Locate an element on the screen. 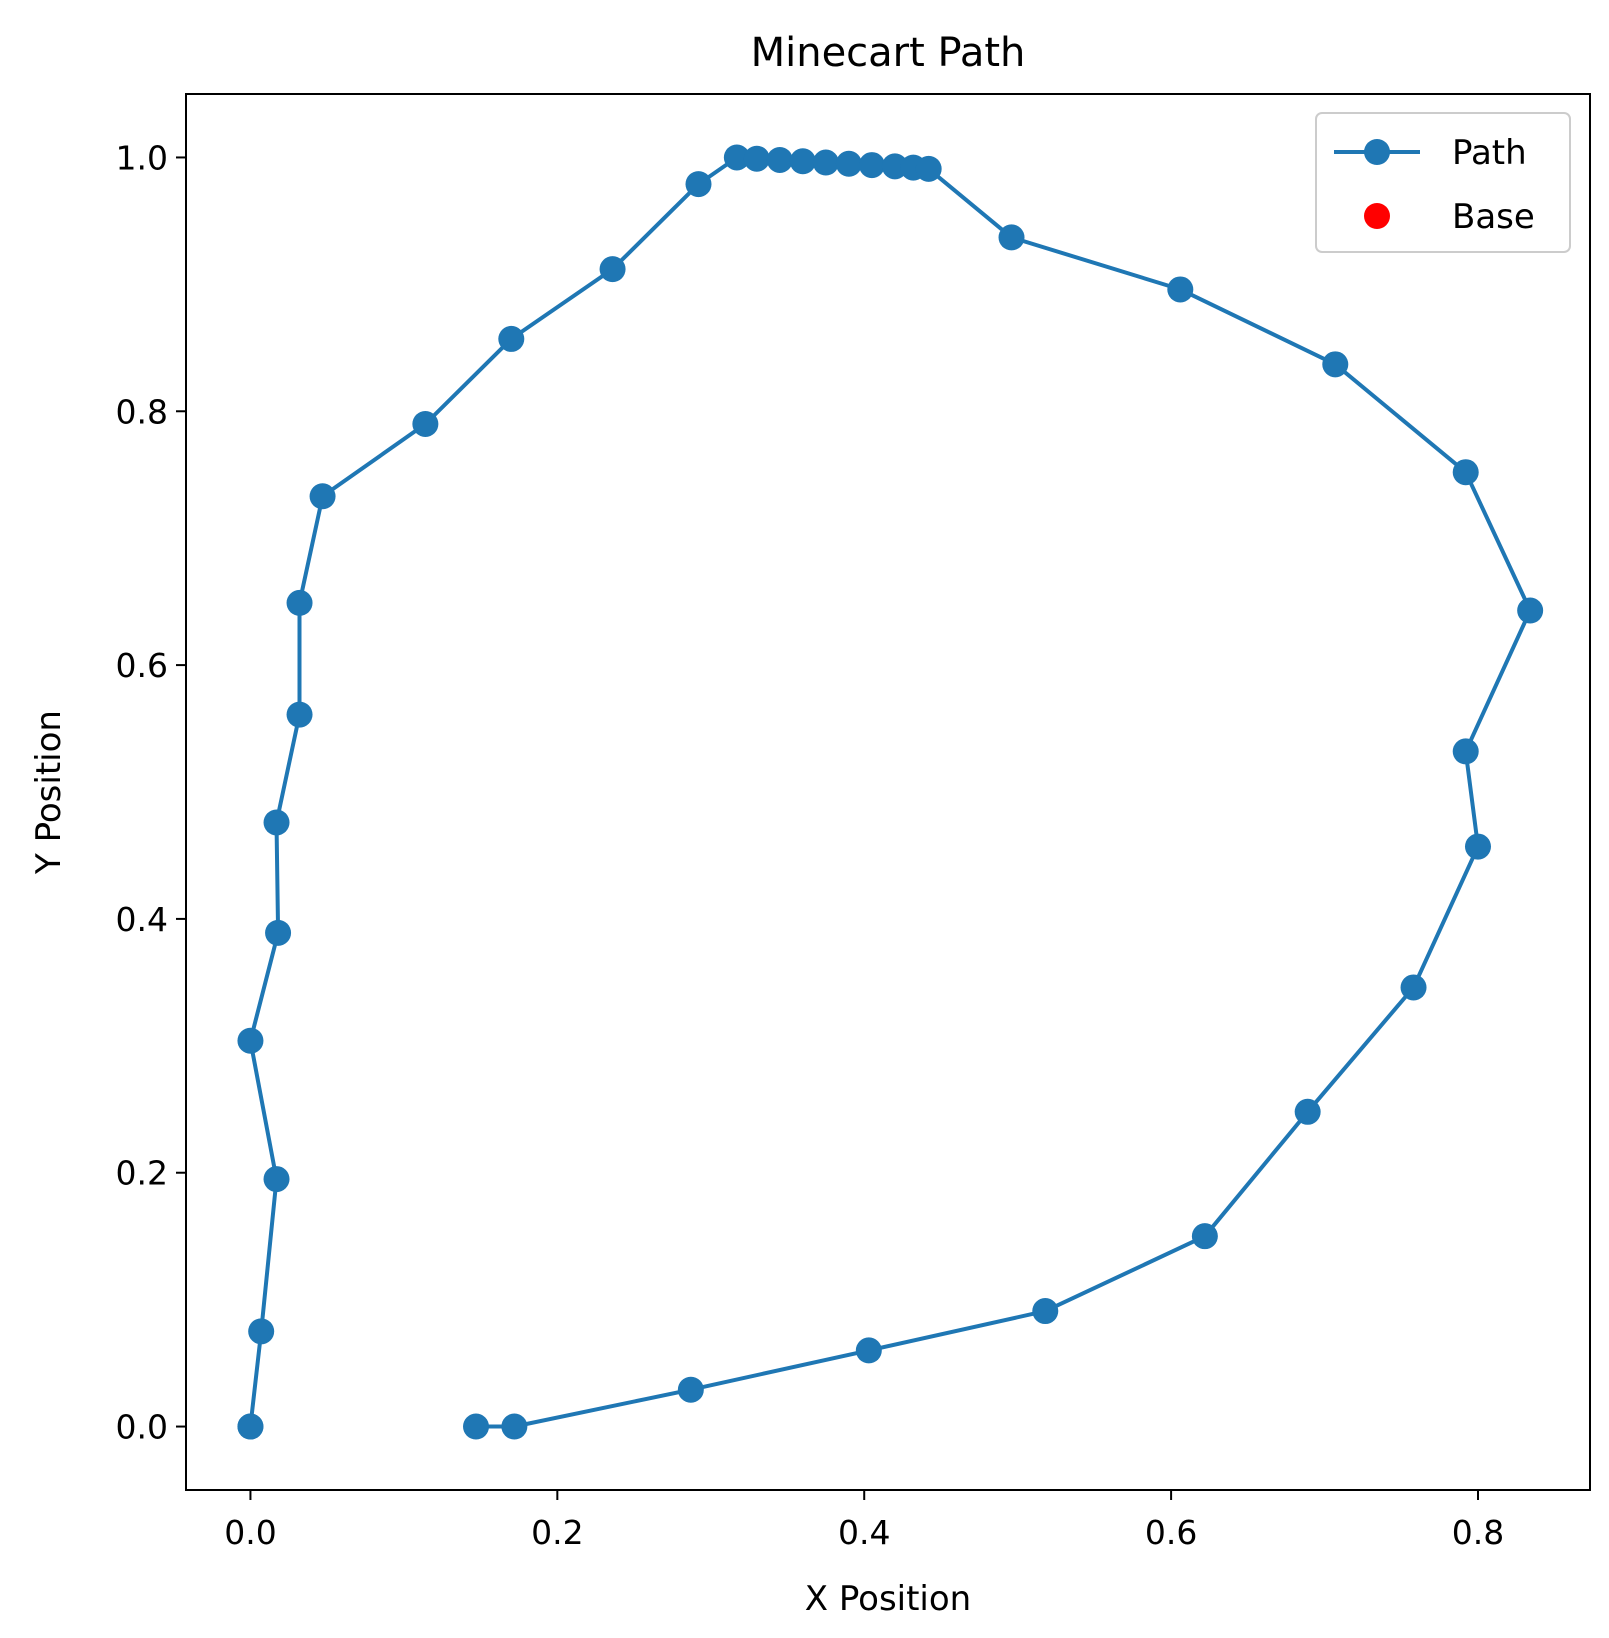  y-tick-label: 0.2 is located at coordinates (142, 1173).